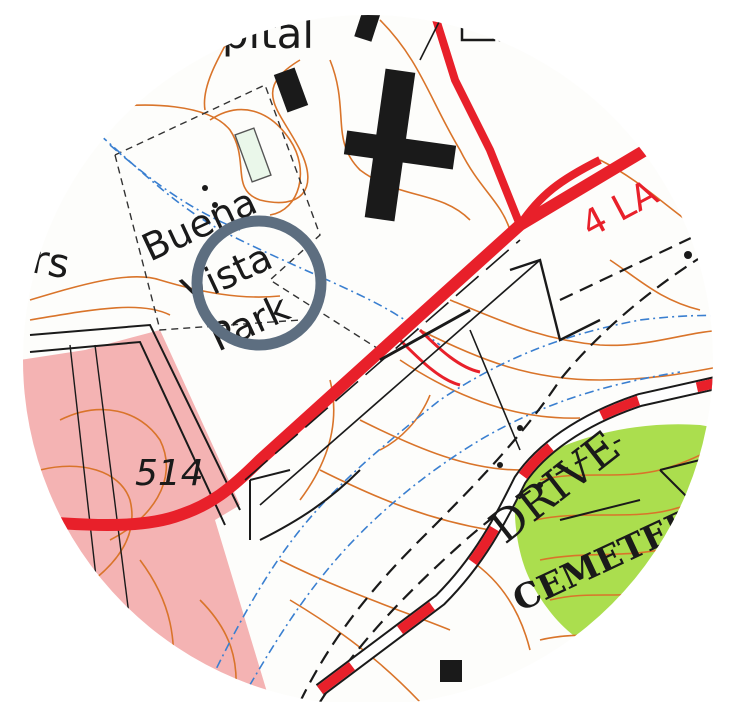 Image resolution: width=729 pixels, height=707 pixels. What do you see at coordinates (400, 150) in the screenshot?
I see `hospital-building-cross-horizontal` at bounding box center [400, 150].